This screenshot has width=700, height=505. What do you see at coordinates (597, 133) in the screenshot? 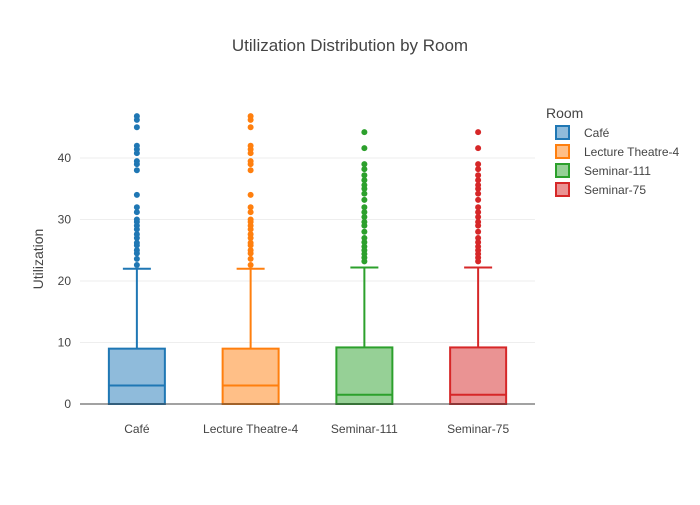
I see `legend-label: Café` at bounding box center [597, 133].